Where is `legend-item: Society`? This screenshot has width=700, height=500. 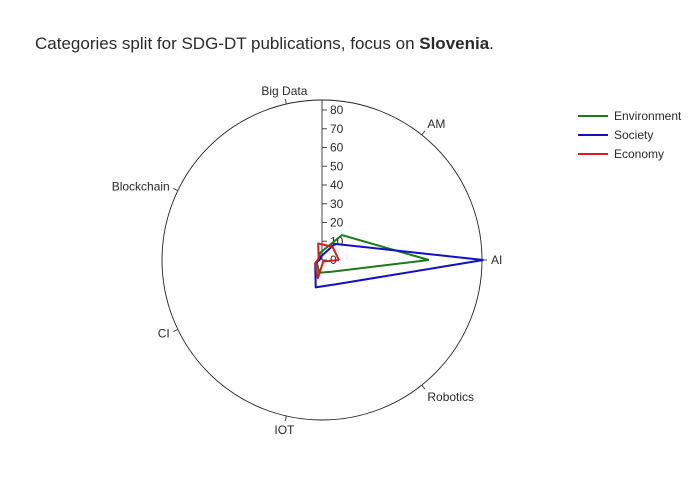 legend-item: Society is located at coordinates (629, 134).